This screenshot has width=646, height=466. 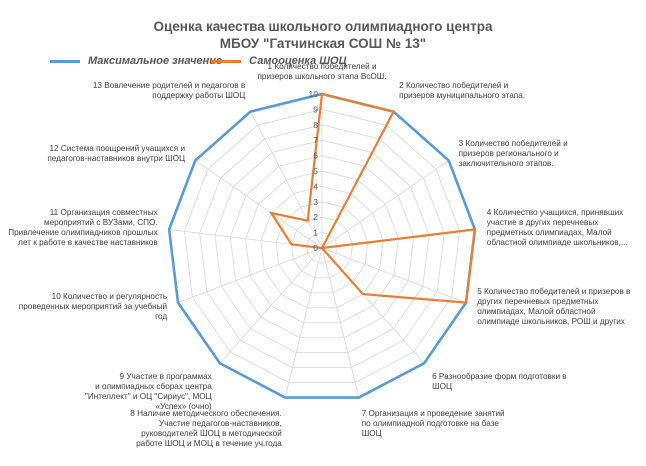 I want to click on category-label-4-line-1: 4 Количество учащихся, принявших, so click(x=555, y=212).